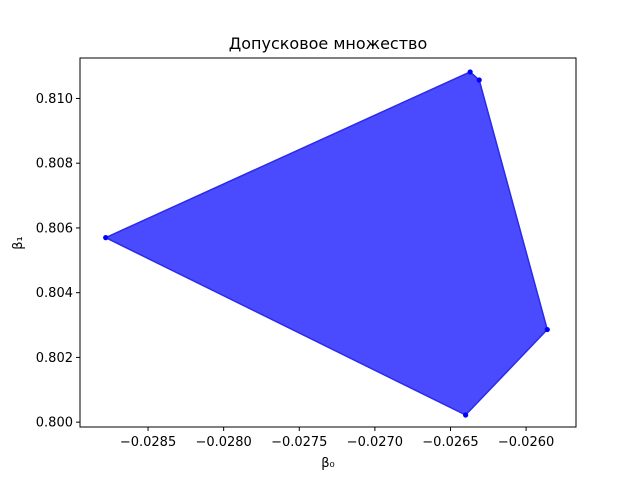 This screenshot has width=640, height=480. What do you see at coordinates (58, 261) in the screenshot?
I see `y-axis: 0.800 0.802 0.804 0.806 0.808 0.810` at bounding box center [58, 261].